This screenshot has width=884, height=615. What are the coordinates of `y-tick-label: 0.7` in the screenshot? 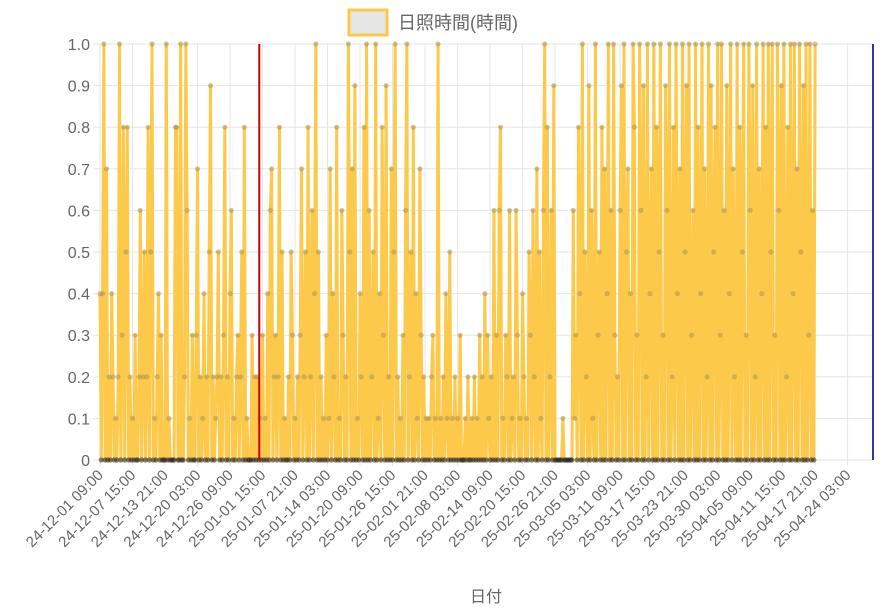 It's located at (79, 170).